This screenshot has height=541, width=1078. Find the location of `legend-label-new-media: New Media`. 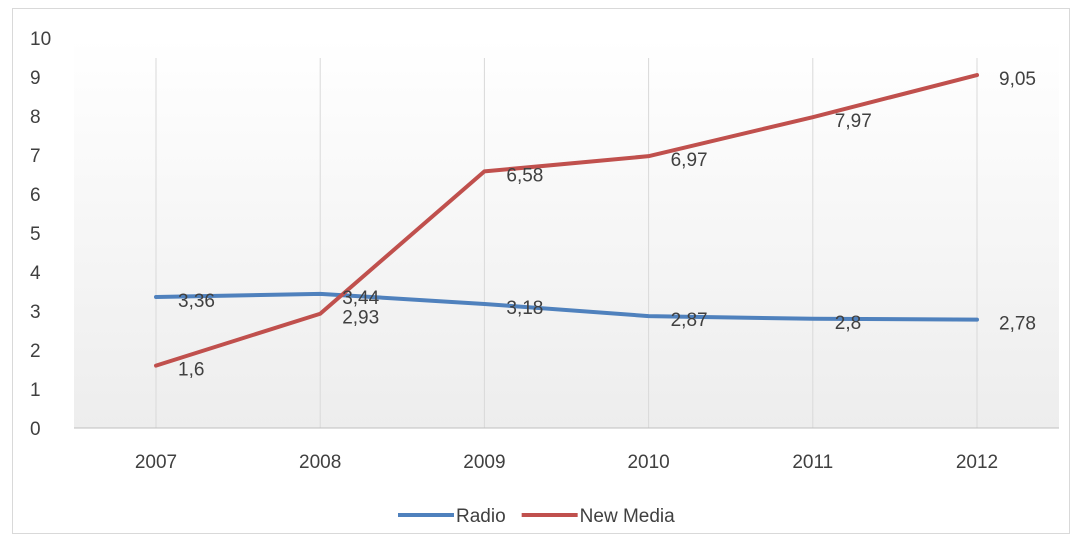

legend-label-new-media: New Media is located at coordinates (627, 516).